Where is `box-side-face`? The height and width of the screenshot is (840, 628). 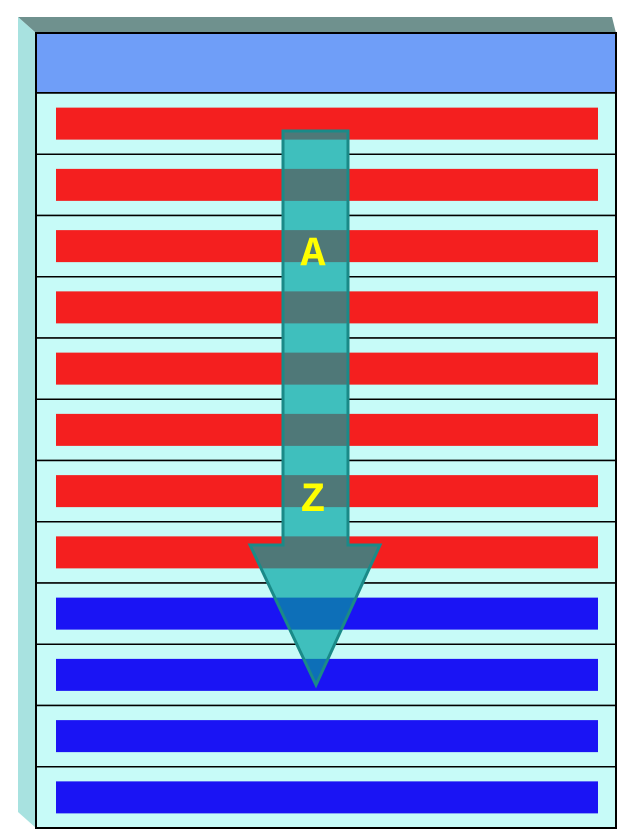 box-side-face is located at coordinates (27, 422).